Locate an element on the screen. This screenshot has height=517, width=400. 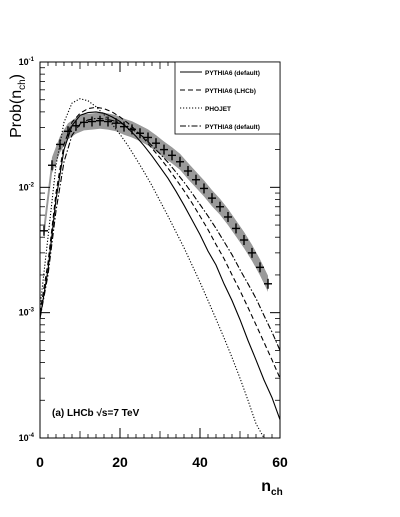
annotation: (a) LHCb √s=7 TeV is located at coordinates (96, 413).